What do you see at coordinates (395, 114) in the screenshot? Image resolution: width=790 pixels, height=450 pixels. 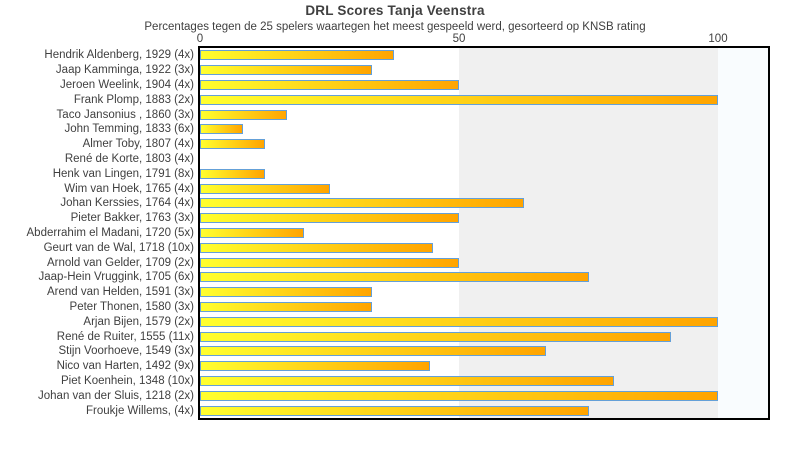 I see `chart-row: Taco Jansonius , 1860 (3x)` at bounding box center [395, 114].